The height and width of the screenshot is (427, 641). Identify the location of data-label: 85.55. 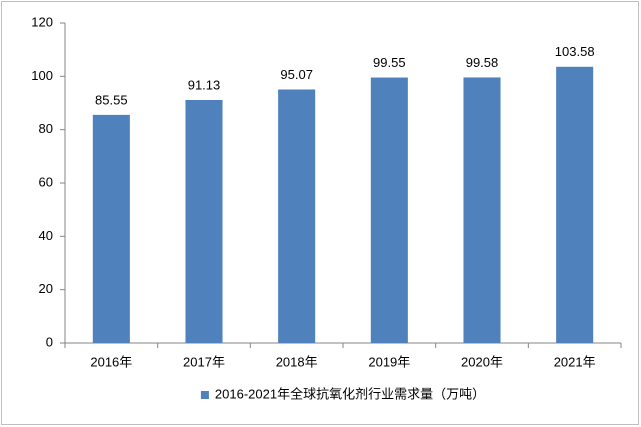
(111, 99).